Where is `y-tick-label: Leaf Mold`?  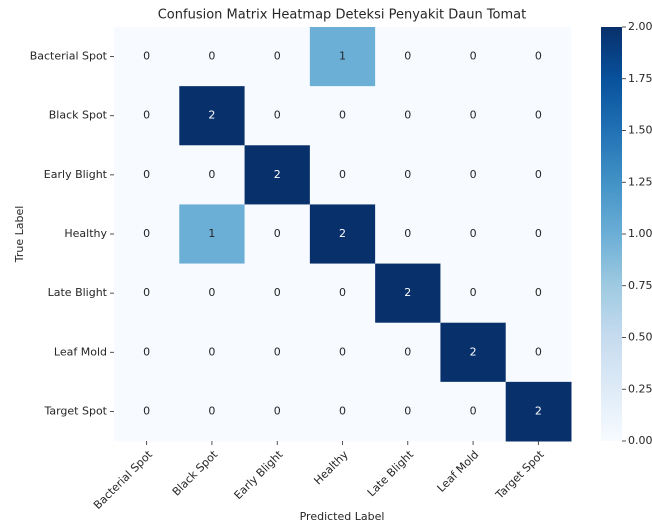 y-tick-label: Leaf Mold is located at coordinates (80, 351).